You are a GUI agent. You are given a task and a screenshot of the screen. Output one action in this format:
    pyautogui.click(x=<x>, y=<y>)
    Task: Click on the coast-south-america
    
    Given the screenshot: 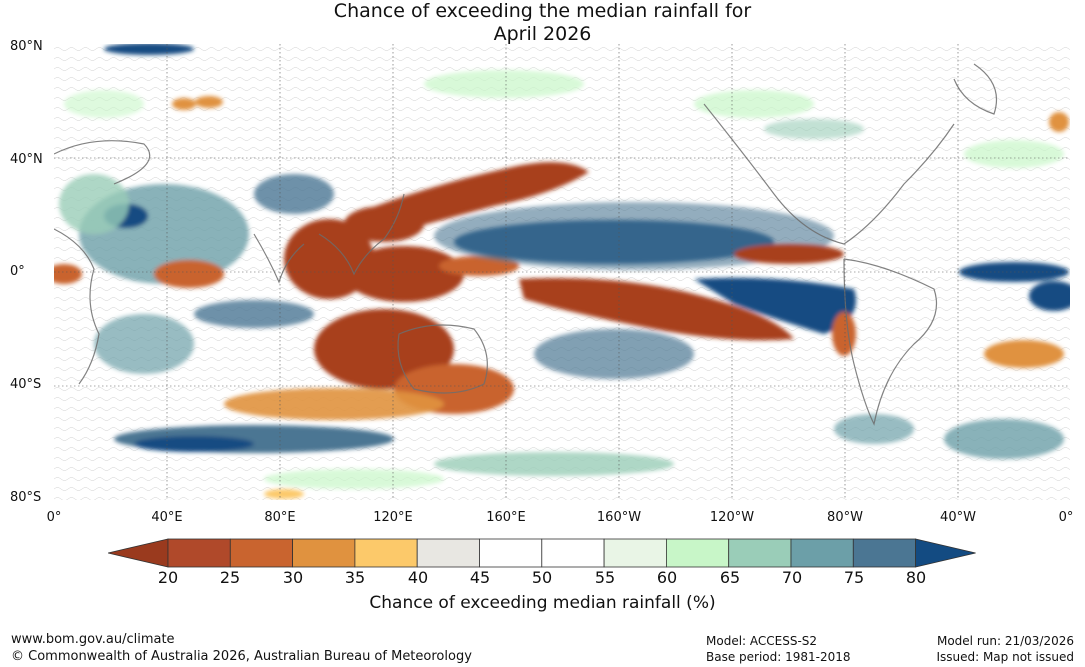 What is the action you would take?
    pyautogui.click(x=890, y=342)
    